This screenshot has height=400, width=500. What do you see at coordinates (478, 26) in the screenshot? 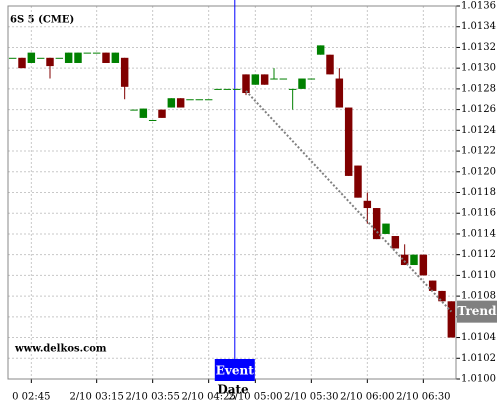
I see `y-tick-label: 1.0134` at bounding box center [478, 26].